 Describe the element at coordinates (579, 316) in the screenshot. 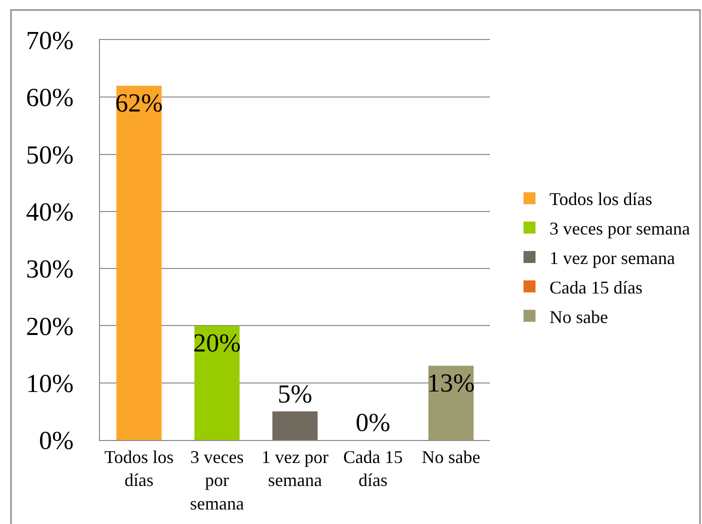

I see `legend-label: No sabe` at that location.